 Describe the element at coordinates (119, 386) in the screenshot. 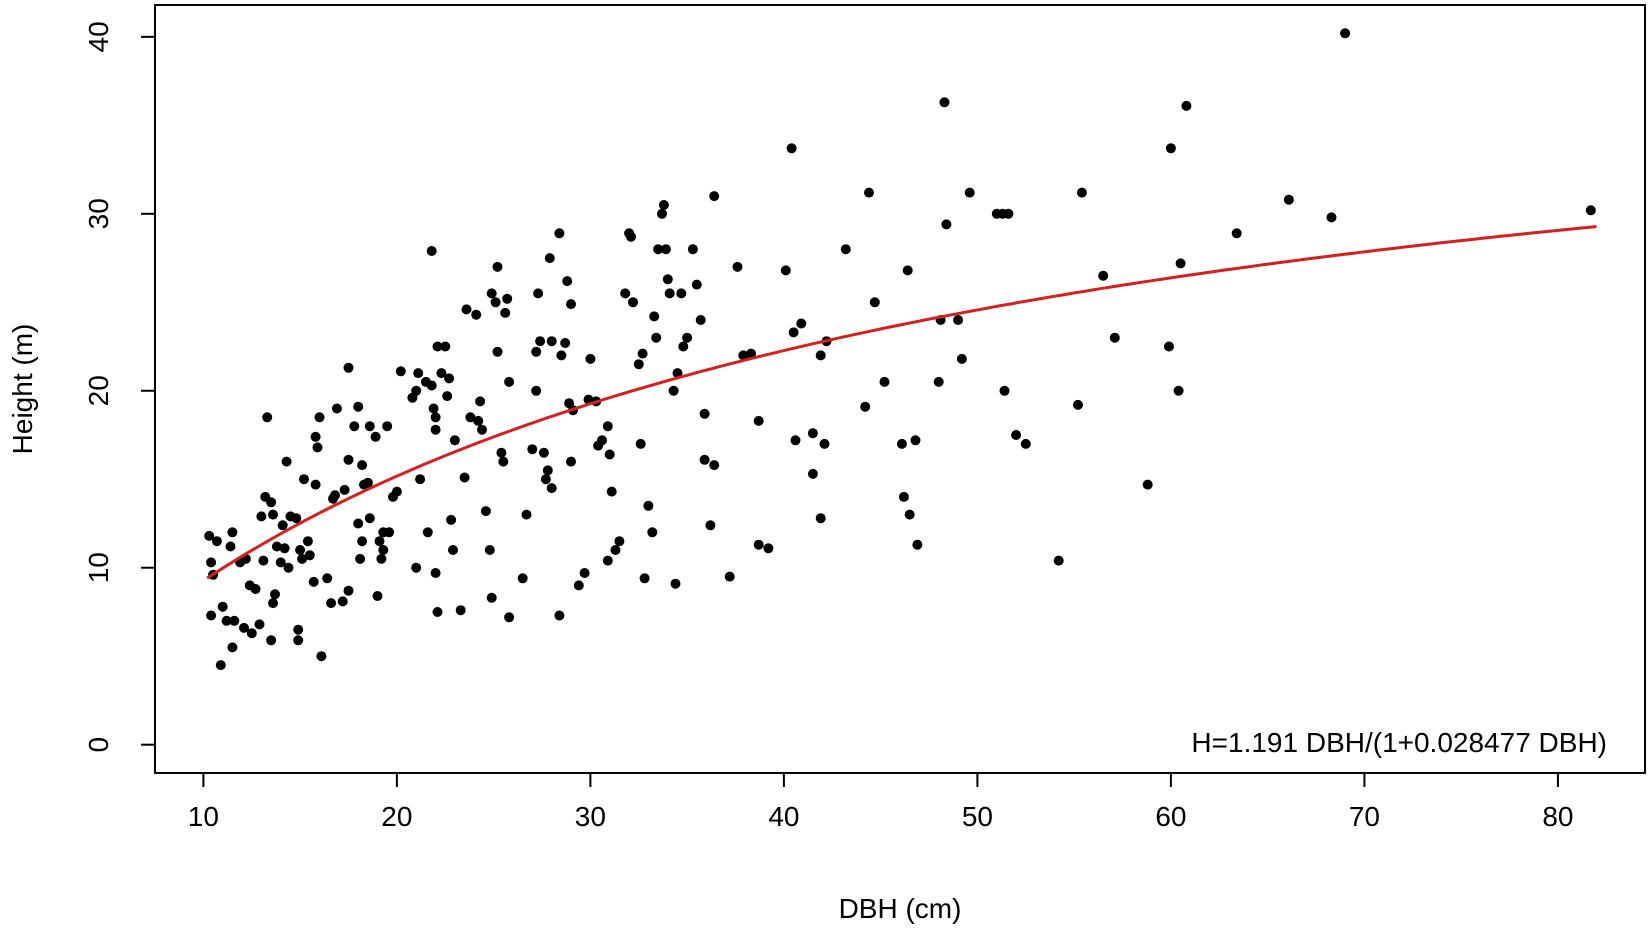

I see `y-axis: 0 10 20 30 40` at that location.